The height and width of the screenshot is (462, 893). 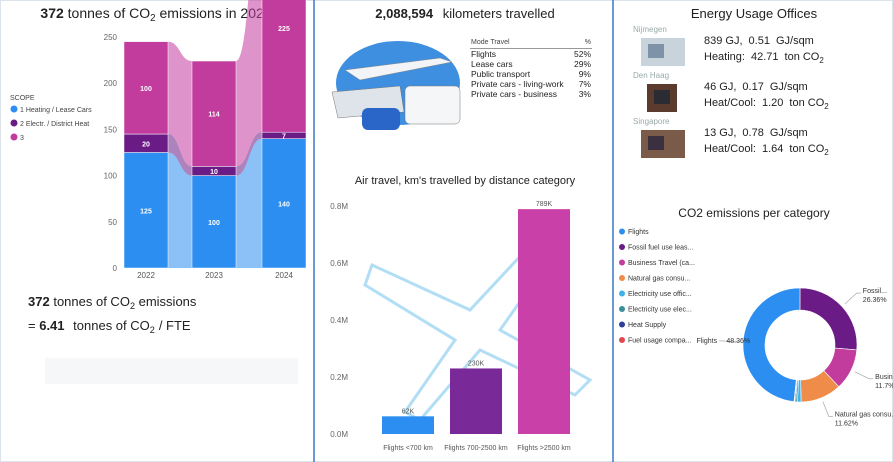 What do you see at coordinates (752, 133) in the screenshot?
I see `intensity: 0.78` at bounding box center [752, 133].